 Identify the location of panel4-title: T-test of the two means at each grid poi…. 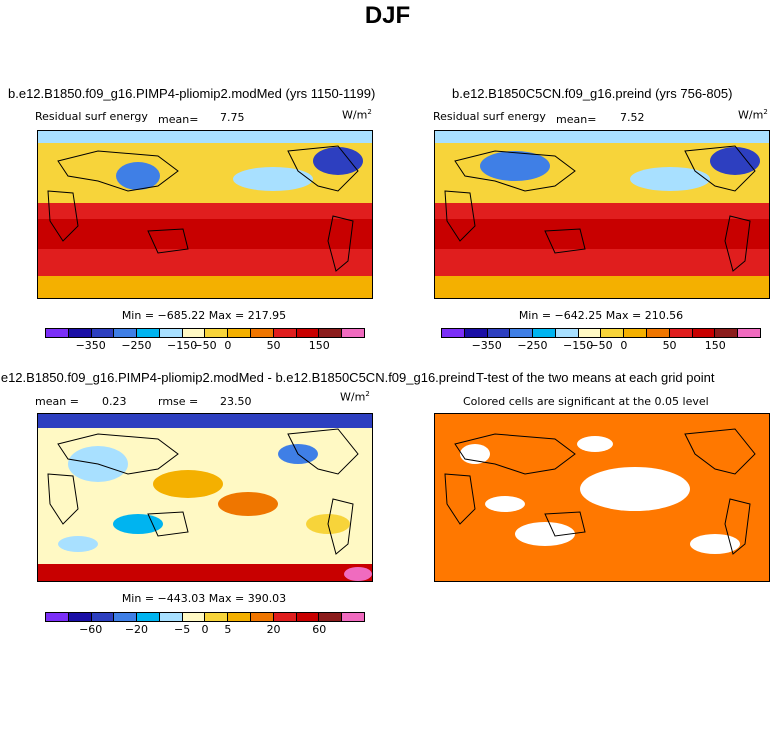
(595, 377).